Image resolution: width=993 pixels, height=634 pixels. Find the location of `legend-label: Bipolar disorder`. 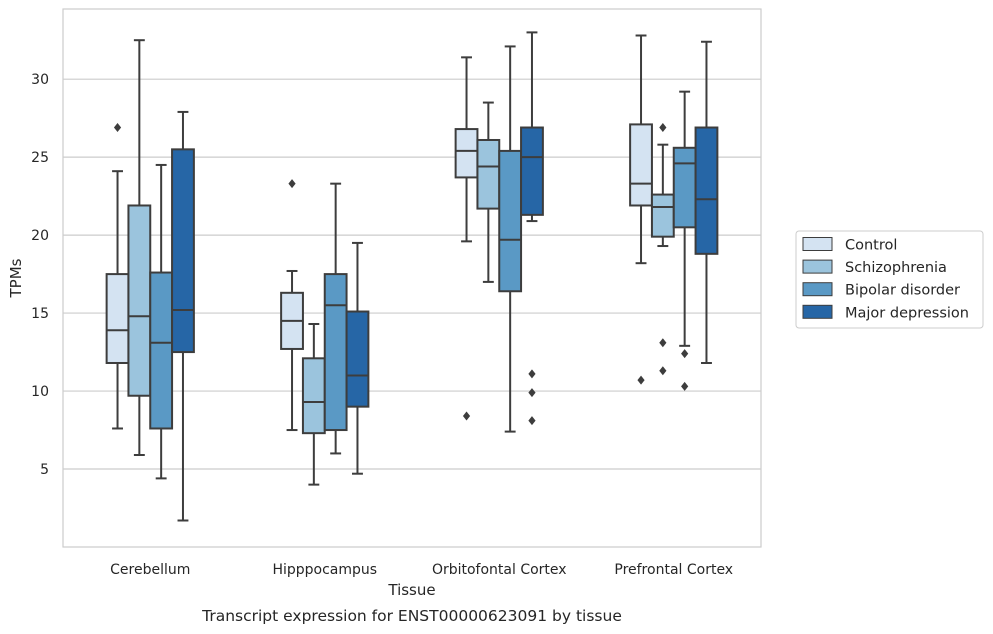

legend-label: Bipolar disorder is located at coordinates (902, 291).